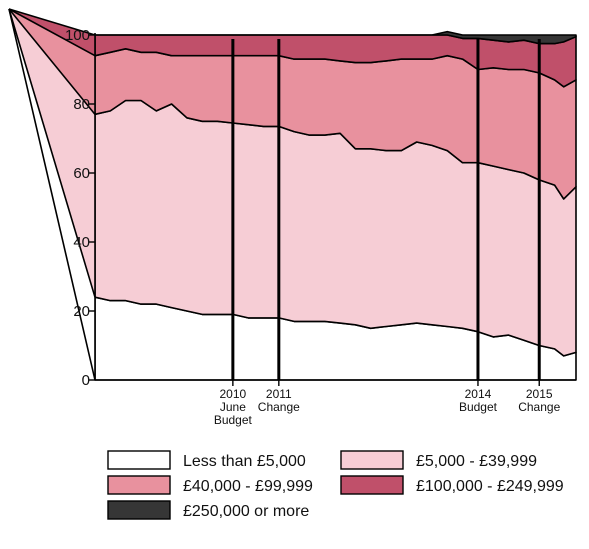 This screenshot has width=589, height=549. Describe the element at coordinates (81, 242) in the screenshot. I see `y-tick-label-40: 40` at that location.